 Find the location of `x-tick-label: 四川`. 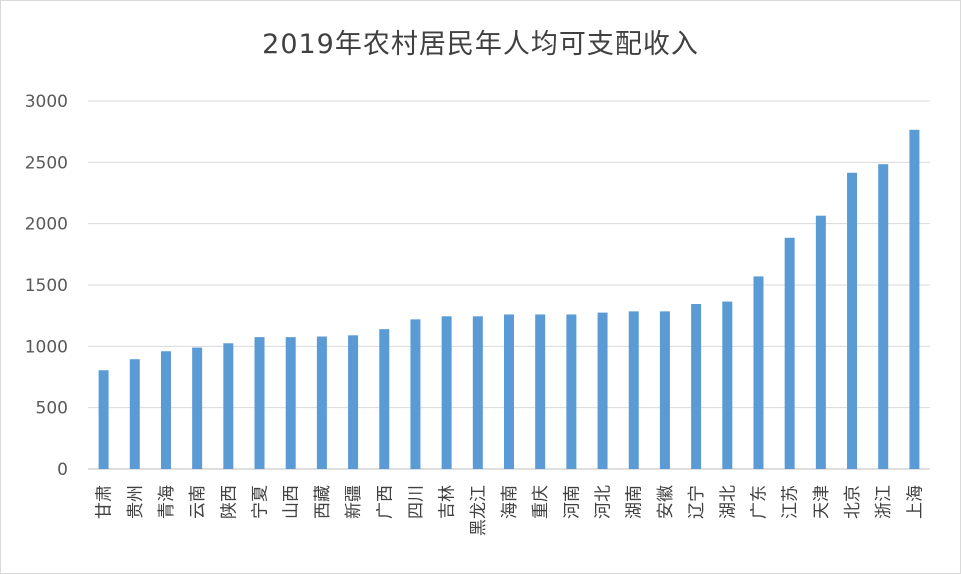

x-tick-label: 四川 is located at coordinates (416, 502).